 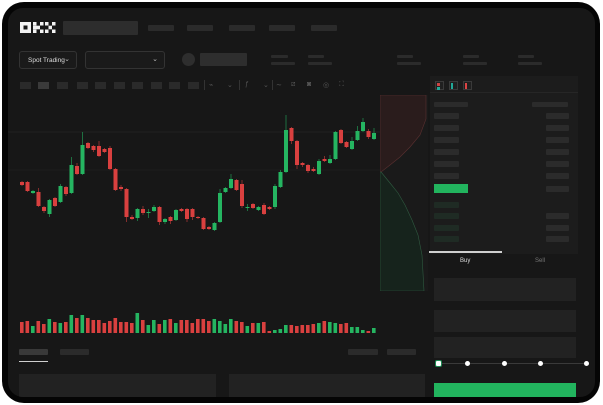 I want to click on orders-tab-active, so click(x=33, y=352).